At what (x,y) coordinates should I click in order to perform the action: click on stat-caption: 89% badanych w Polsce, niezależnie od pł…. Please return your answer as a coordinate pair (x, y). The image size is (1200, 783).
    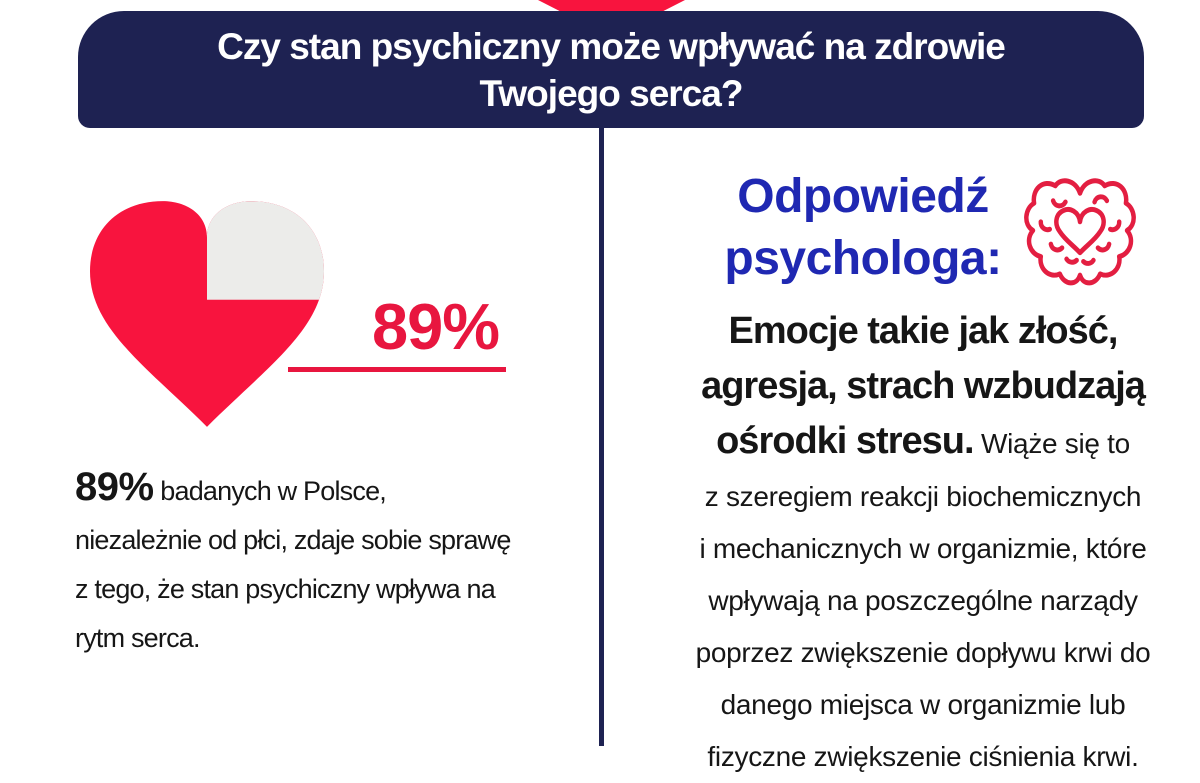
    Looking at the image, I should click on (335, 563).